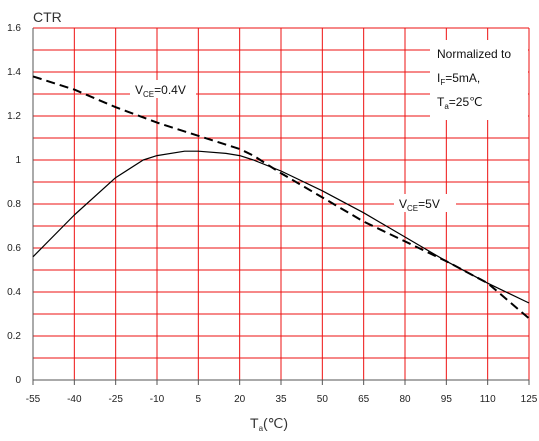 The image size is (539, 441). Describe the element at coordinates (281, 399) in the screenshot. I see `x-tick-label: 35` at that location.